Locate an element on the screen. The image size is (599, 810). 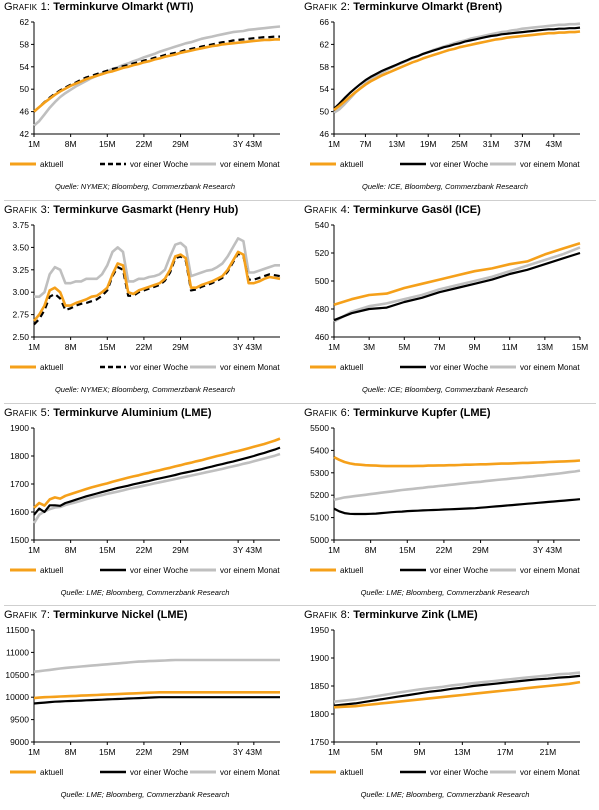
y-tick-label: 5200 is located at coordinates (319, 495).